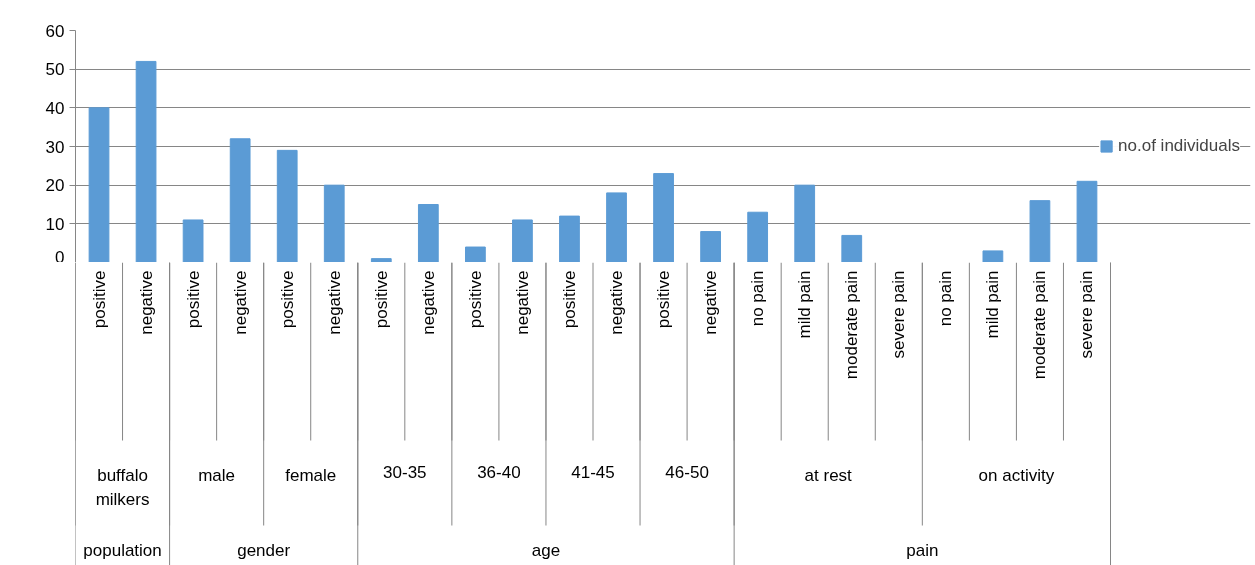  Describe the element at coordinates (405, 472) in the screenshot. I see `text: 30-35` at that location.